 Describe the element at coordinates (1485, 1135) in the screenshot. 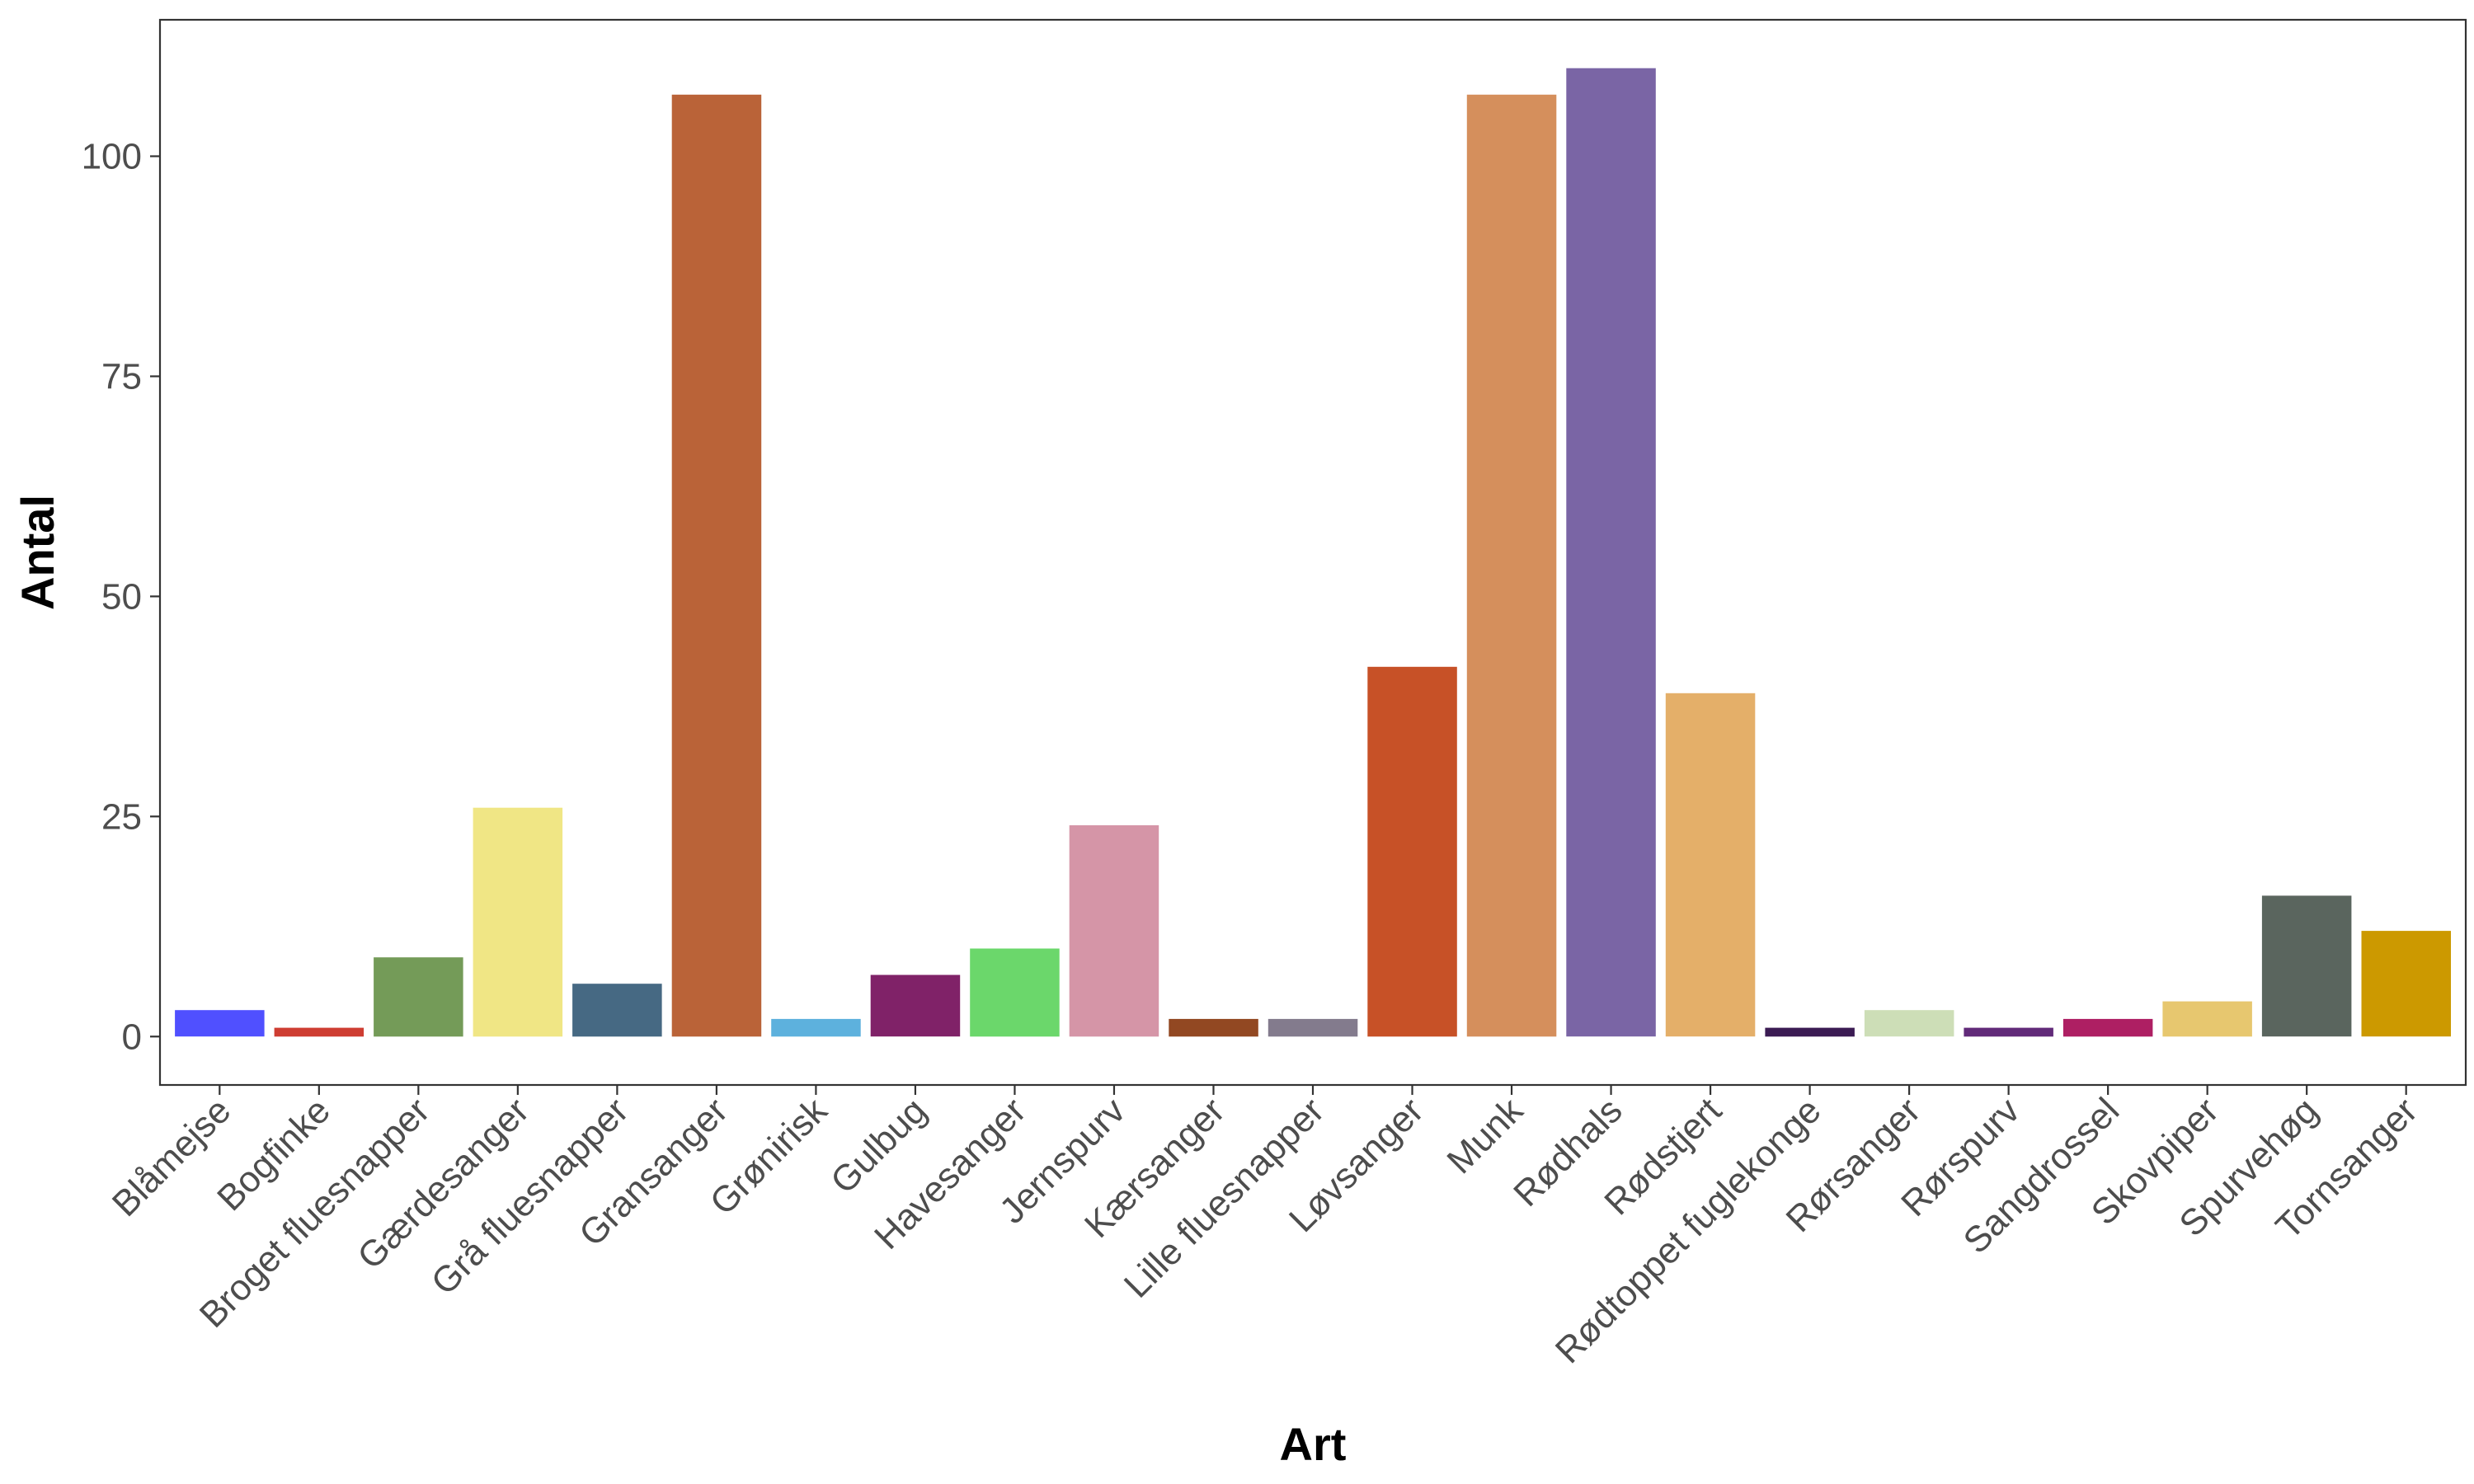

I see `x-tick-label: Munk` at that location.